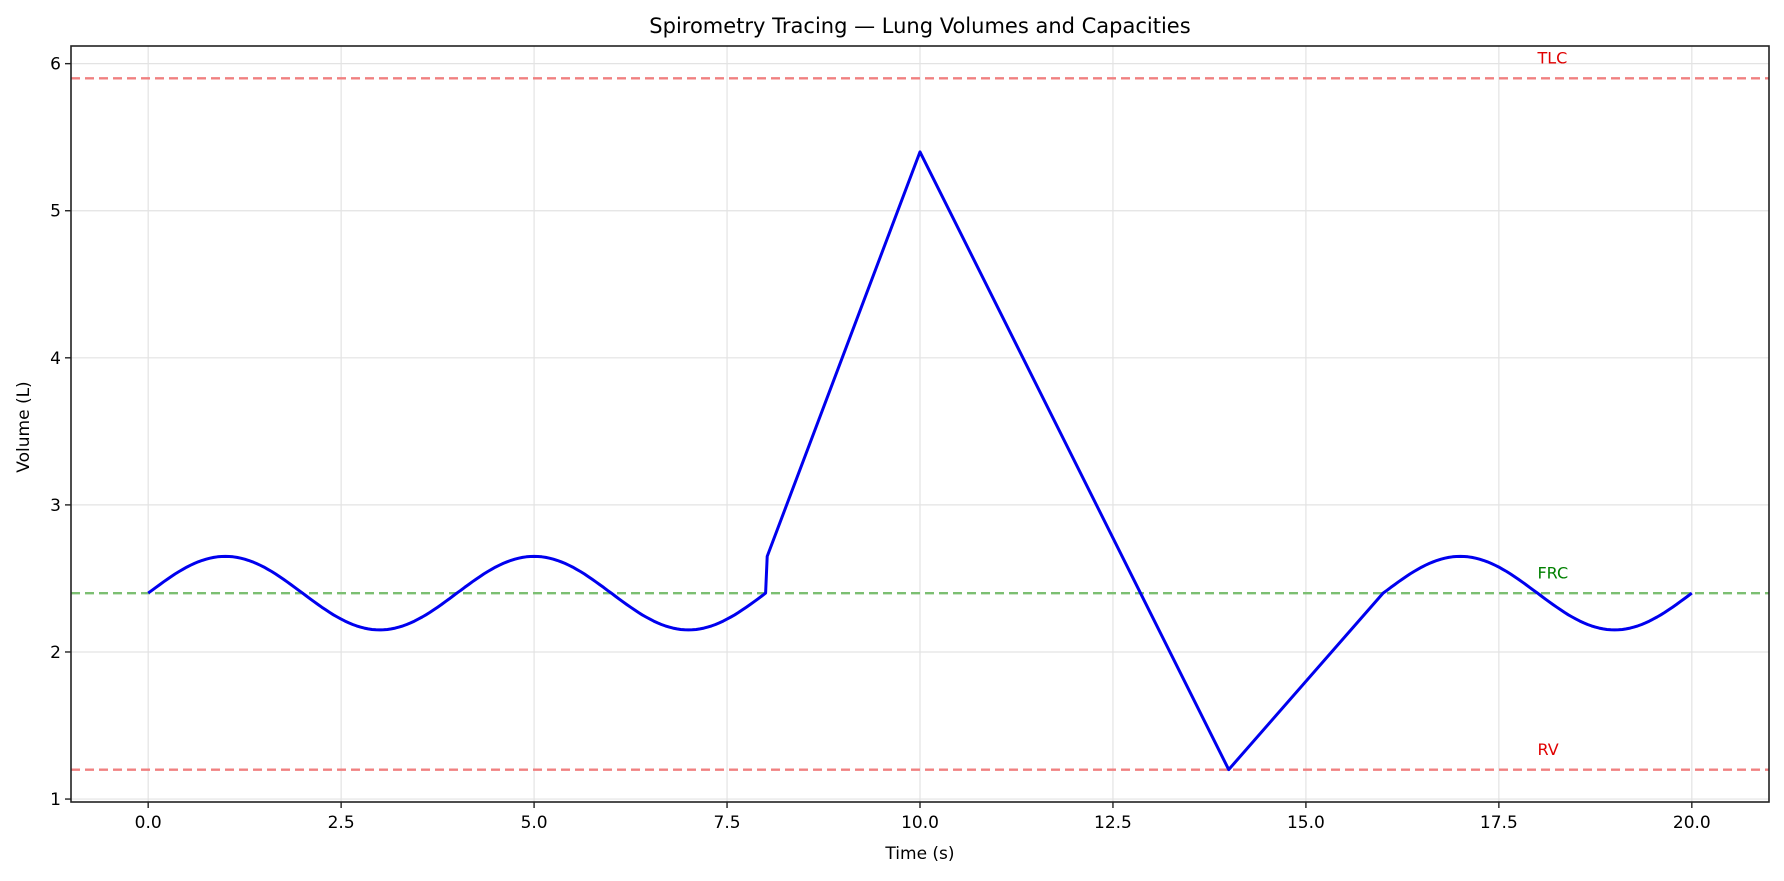 The image size is (1784, 881). Describe the element at coordinates (341, 823) in the screenshot. I see `x-tick-label: 2.5` at that location.